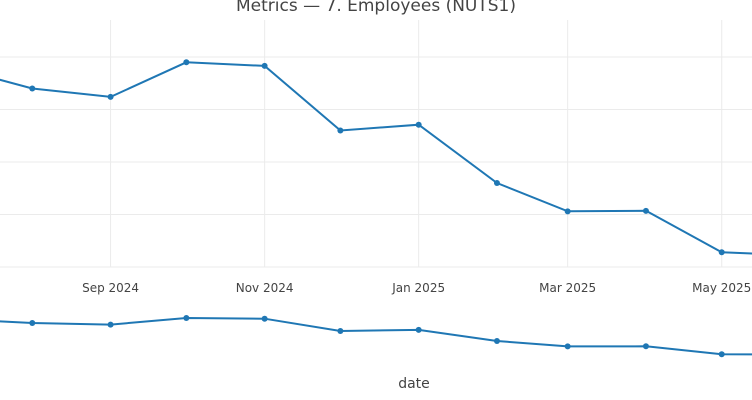 The height and width of the screenshot is (400, 752). What do you see at coordinates (567, 288) in the screenshot?
I see `x-tick-label: Mar 2025` at bounding box center [567, 288].